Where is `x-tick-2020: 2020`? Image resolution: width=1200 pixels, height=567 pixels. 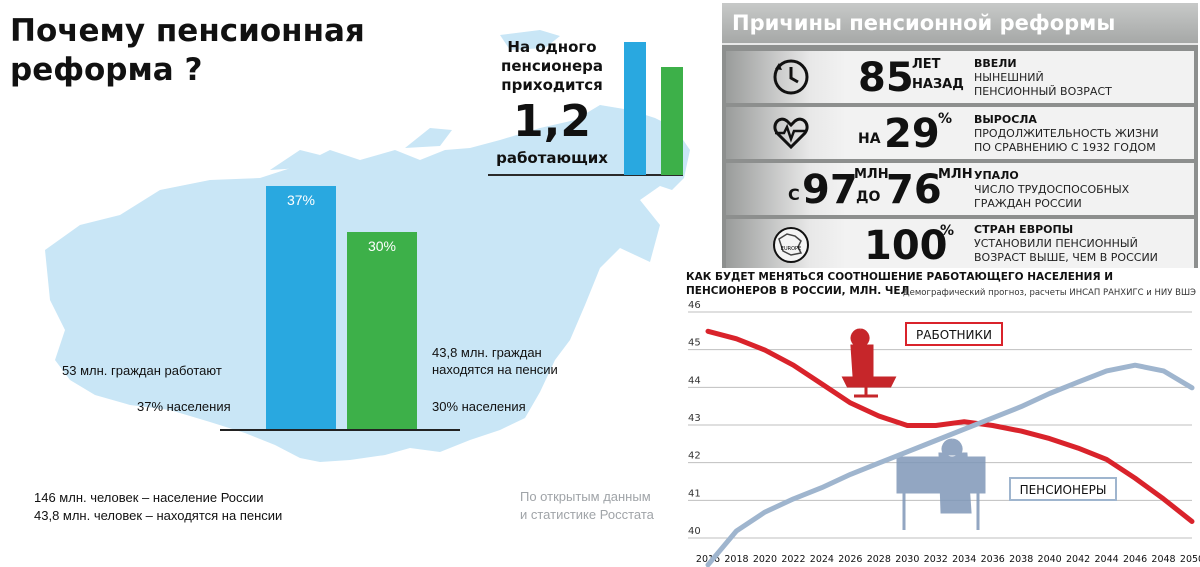 x-tick-2020: 2020 is located at coordinates (765, 559).